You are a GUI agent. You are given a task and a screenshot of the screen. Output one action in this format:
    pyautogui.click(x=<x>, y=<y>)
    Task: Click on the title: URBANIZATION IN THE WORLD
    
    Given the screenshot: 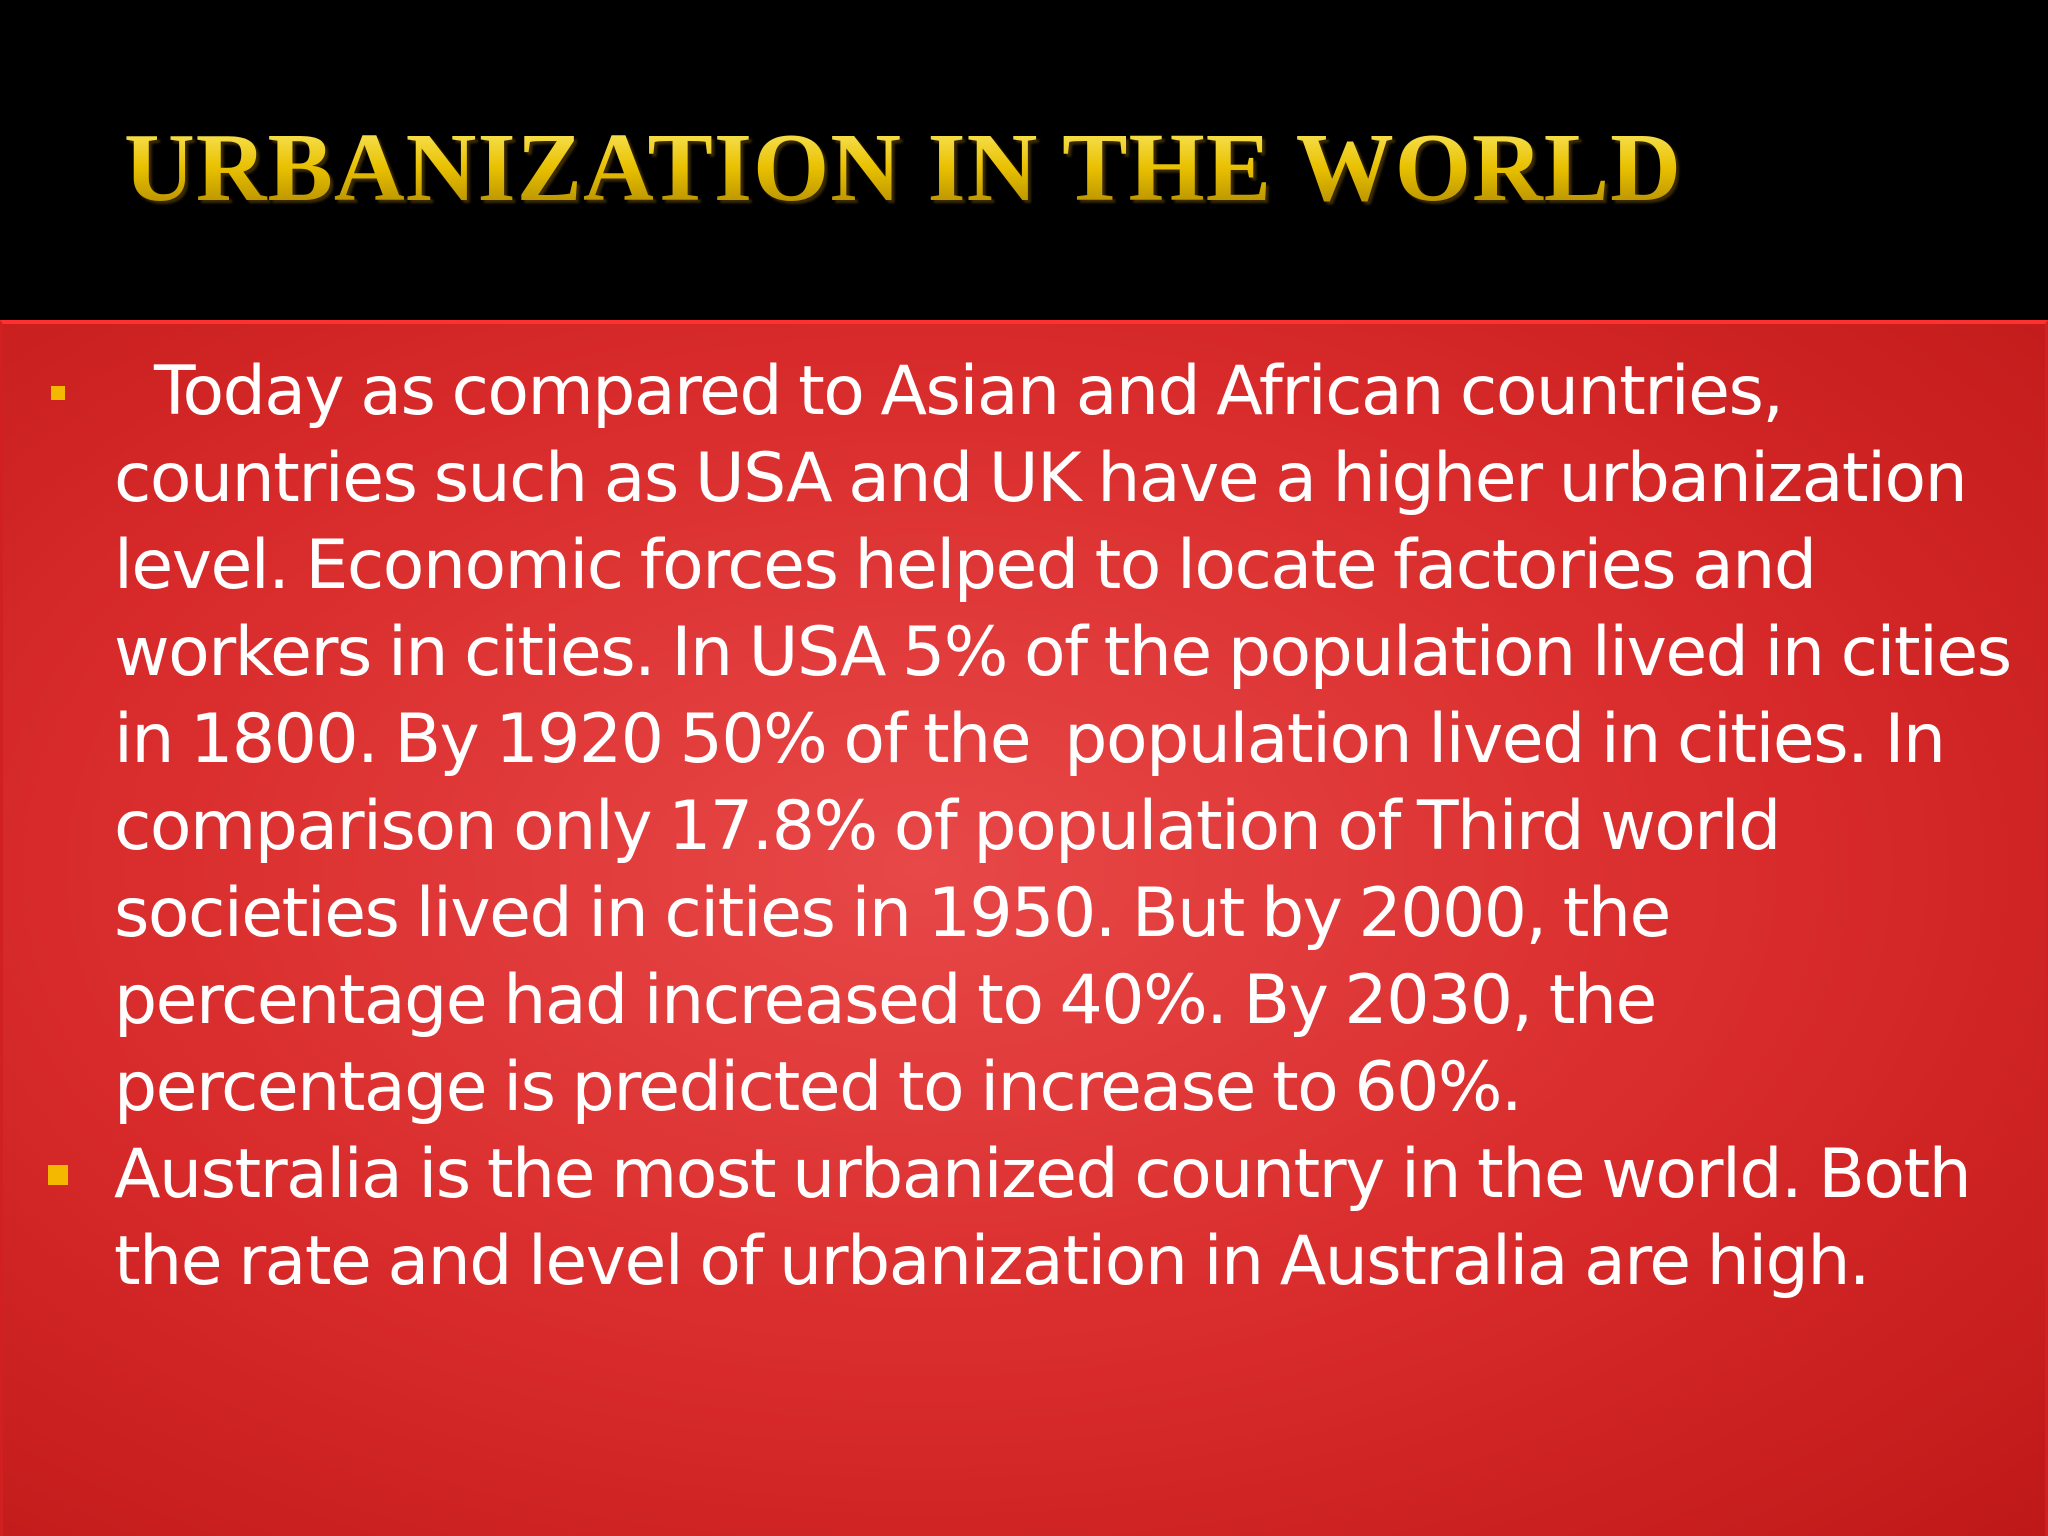 What is the action you would take?
    pyautogui.click(x=903, y=168)
    